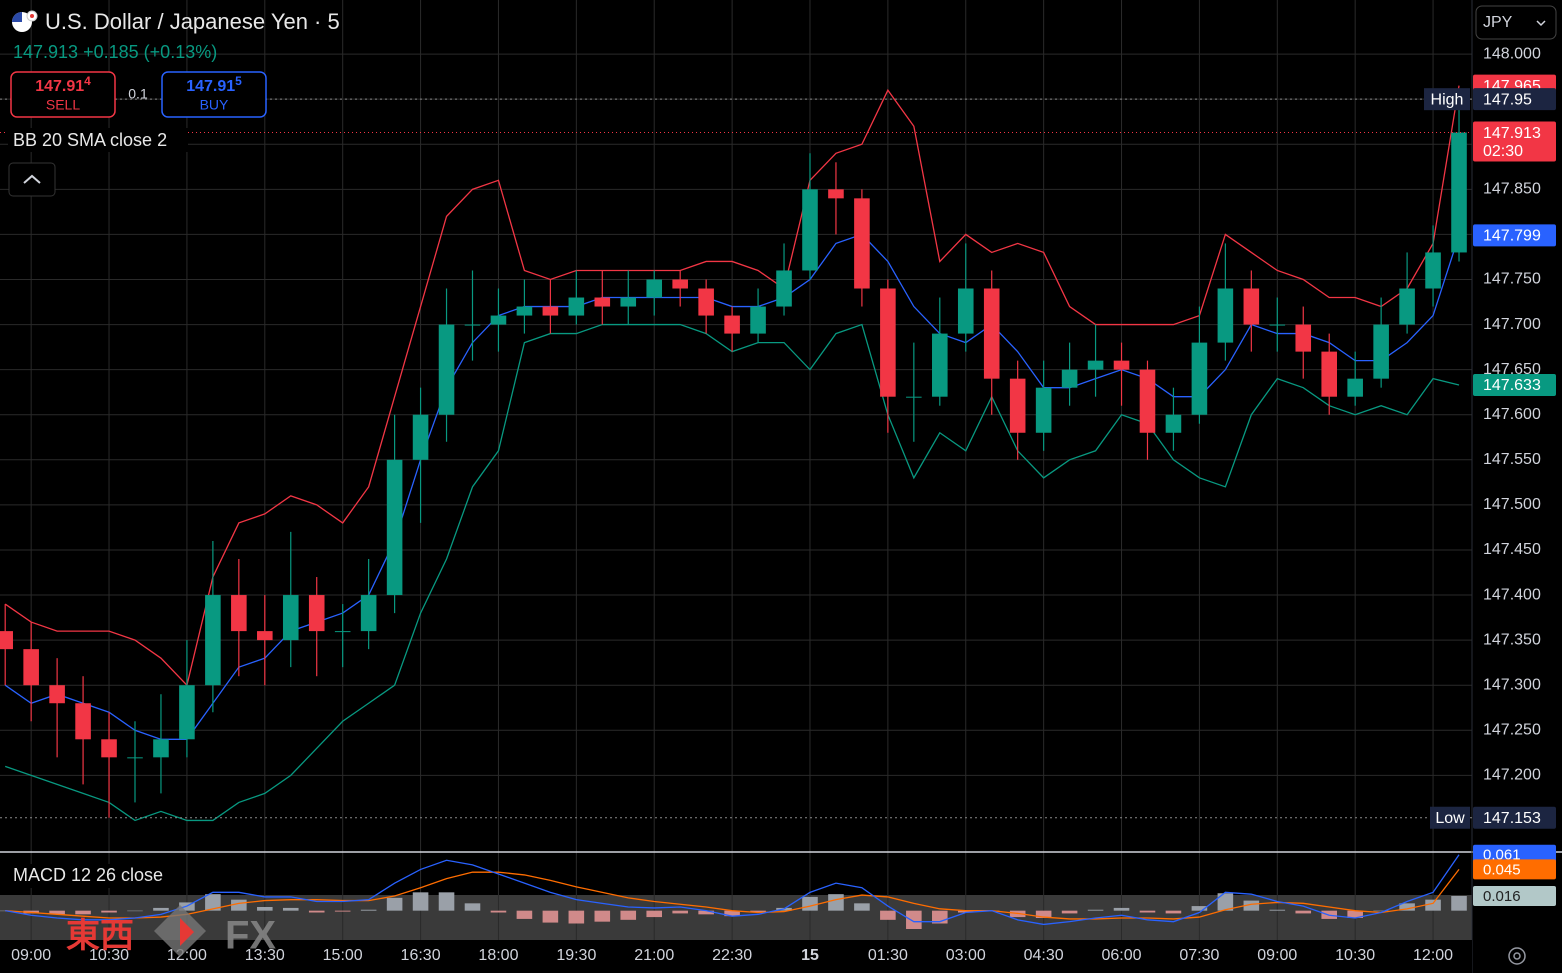 This screenshot has height=973, width=1562. I want to click on buy-pip: 5, so click(238, 81).